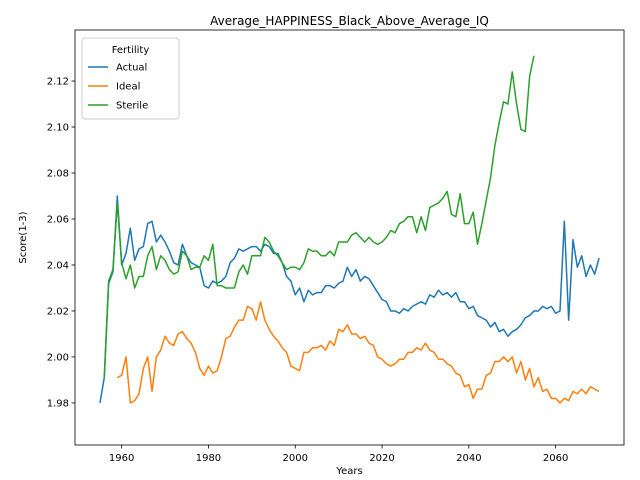  I want to click on legend-label: Actual, so click(131, 68).